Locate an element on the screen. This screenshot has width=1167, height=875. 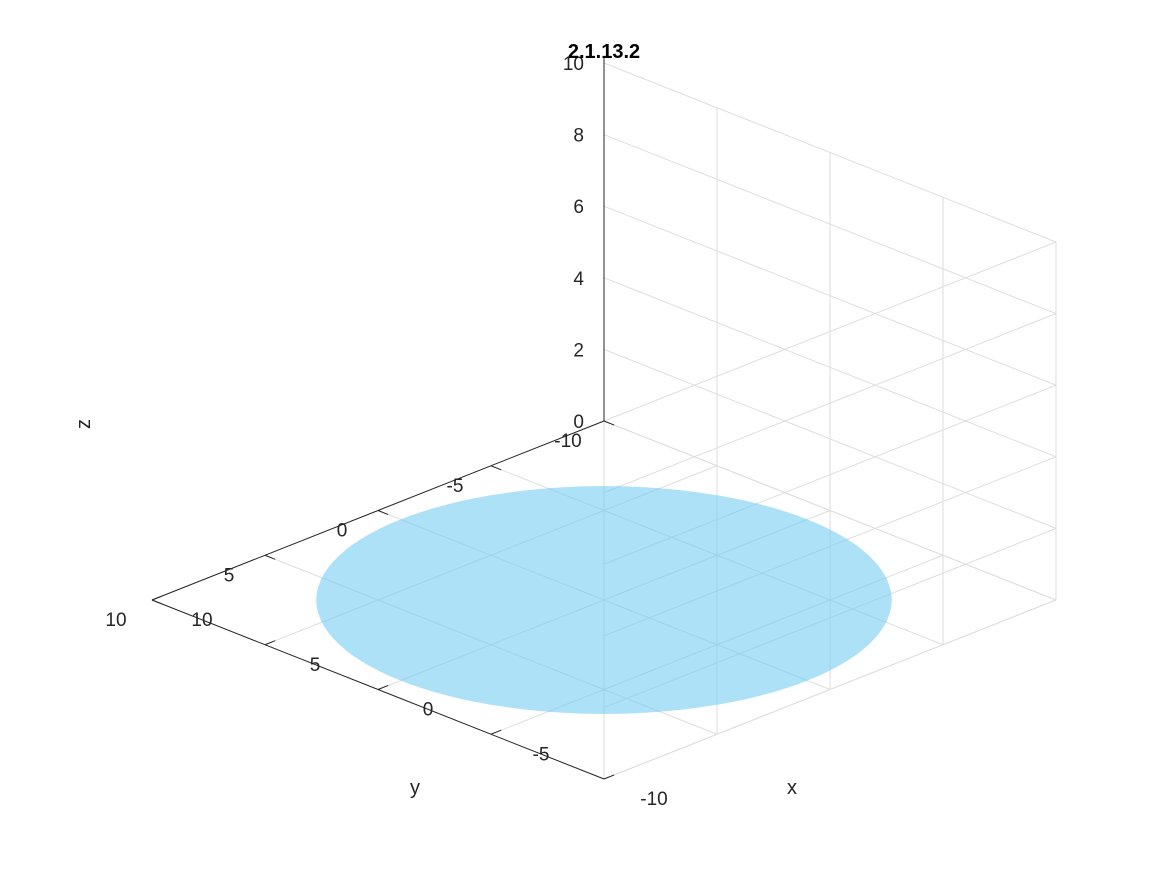
z-tick-label: 6 is located at coordinates (578, 207).